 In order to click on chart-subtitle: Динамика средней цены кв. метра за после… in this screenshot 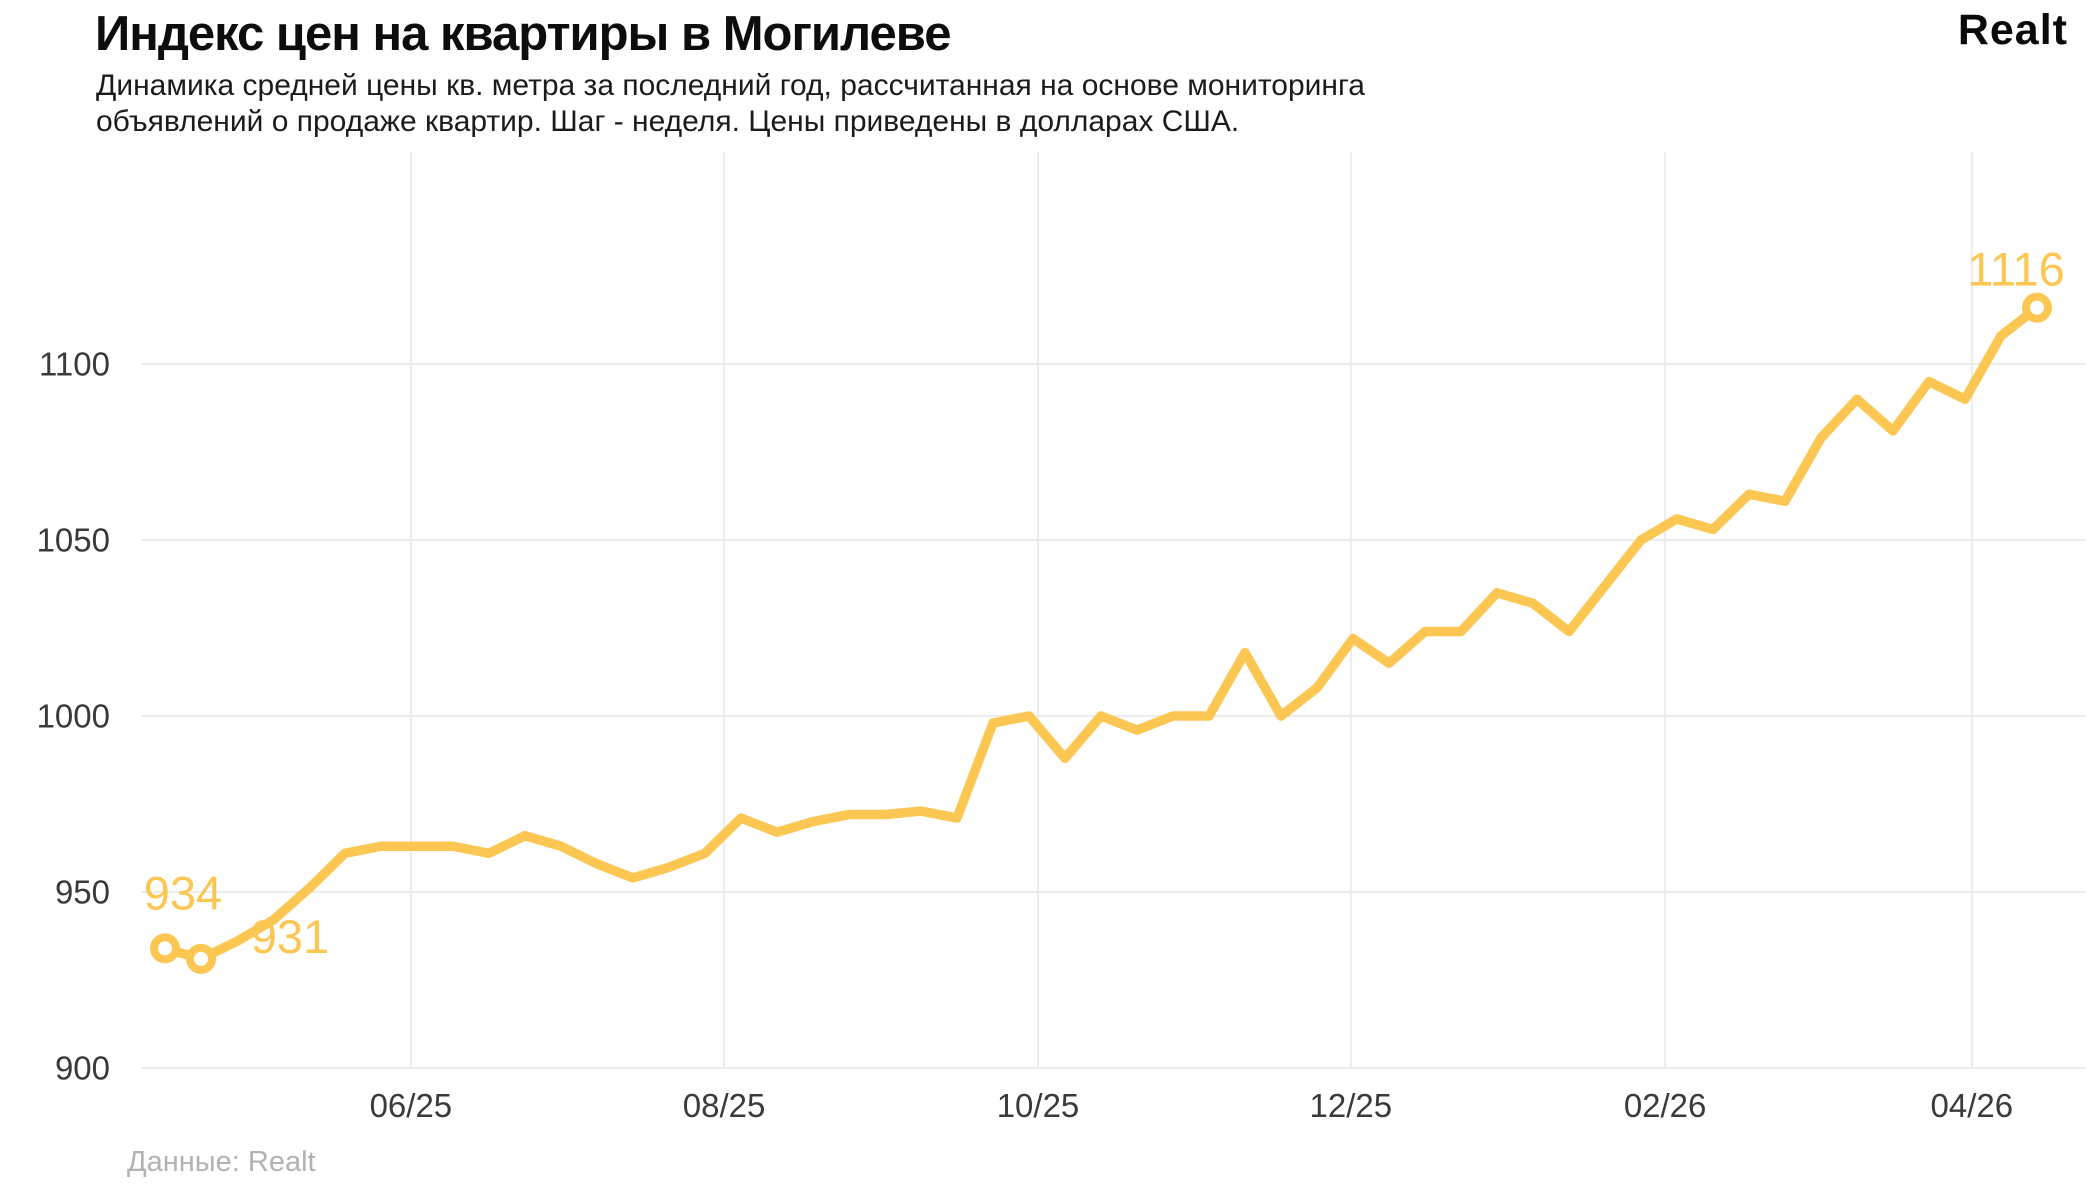, I will do `click(730, 104)`.